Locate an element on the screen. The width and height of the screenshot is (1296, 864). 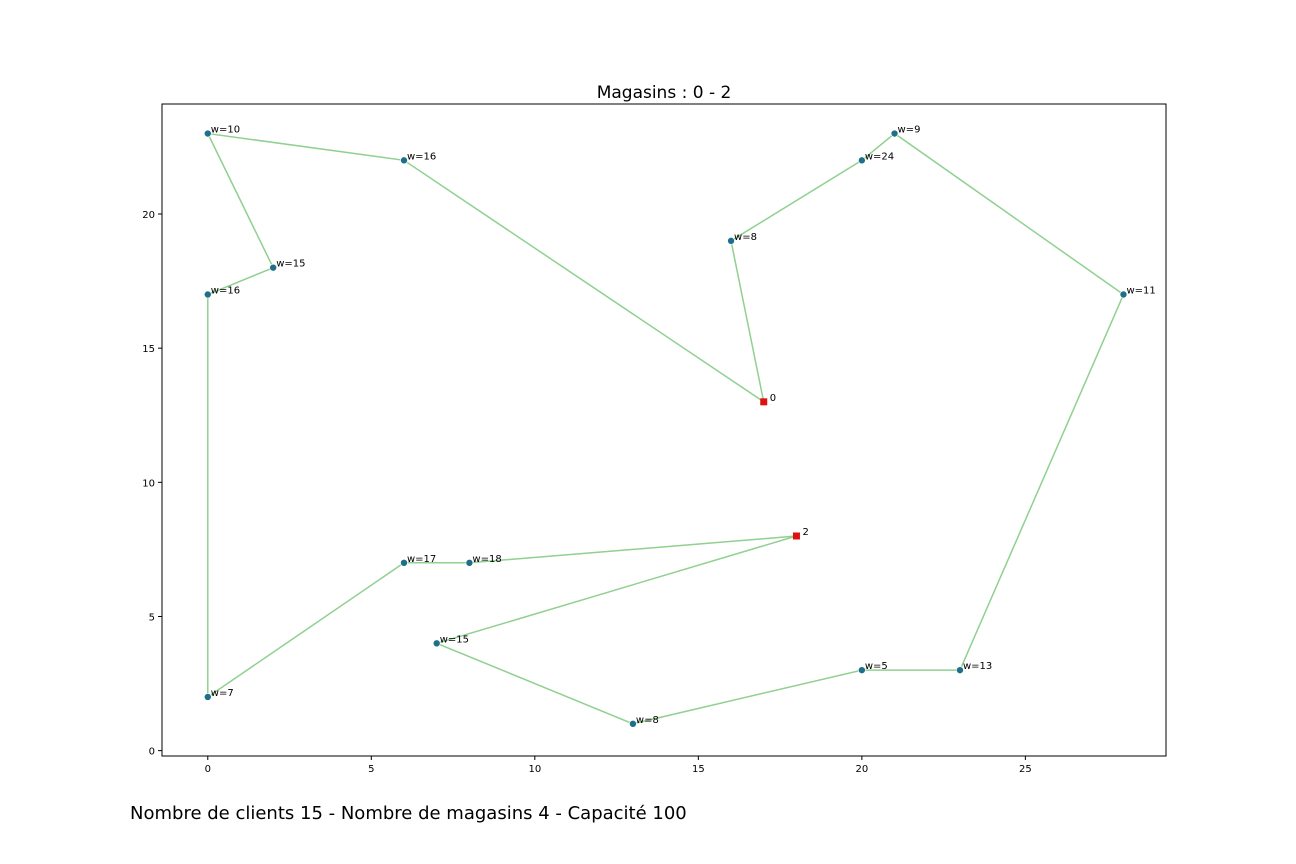
y-tick-label: 20 is located at coordinates (148, 215).